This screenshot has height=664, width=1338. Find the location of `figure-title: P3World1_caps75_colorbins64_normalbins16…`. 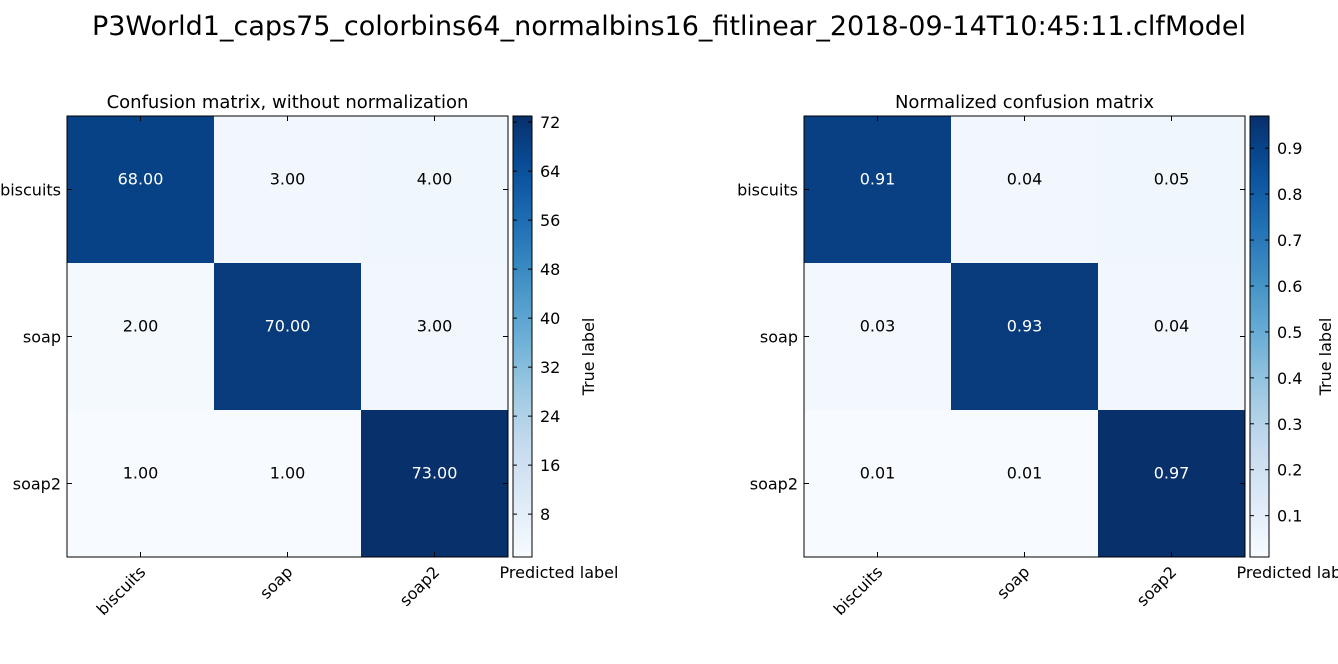

figure-title: P3World1_caps75_colorbins64_normalbins16… is located at coordinates (669, 26).